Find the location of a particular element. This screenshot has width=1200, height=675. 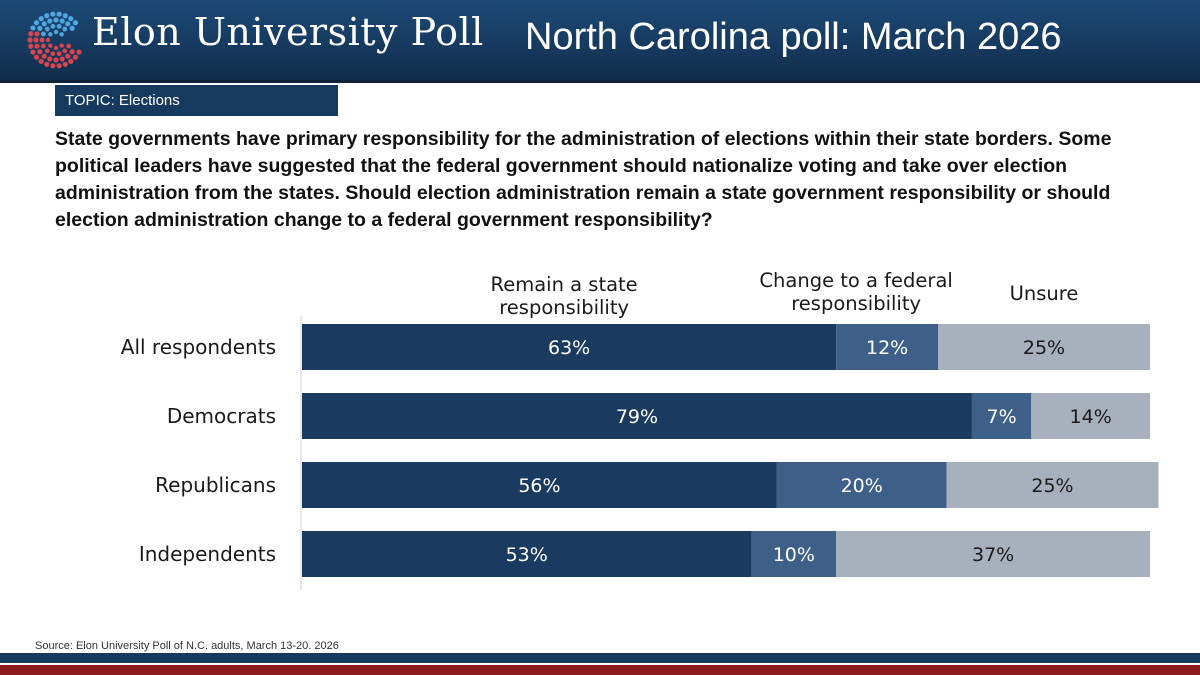

topic-badge: TOPIC: Elections is located at coordinates (196, 100).